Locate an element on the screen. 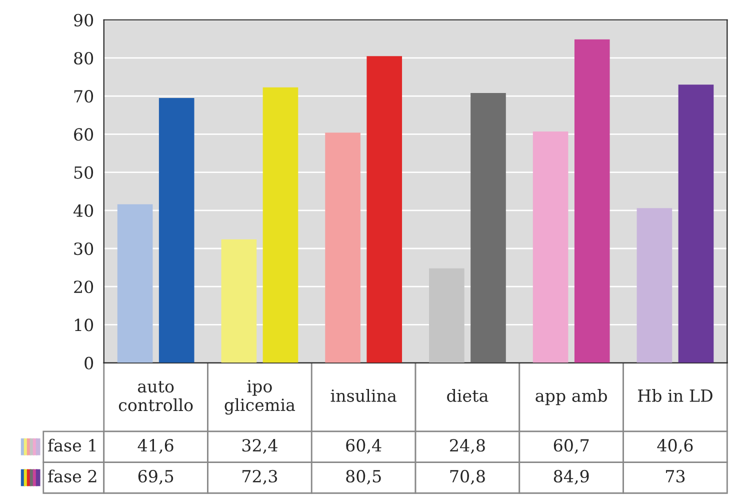 The width and height of the screenshot is (742, 497). data-label: 60,7 is located at coordinates (571, 446).